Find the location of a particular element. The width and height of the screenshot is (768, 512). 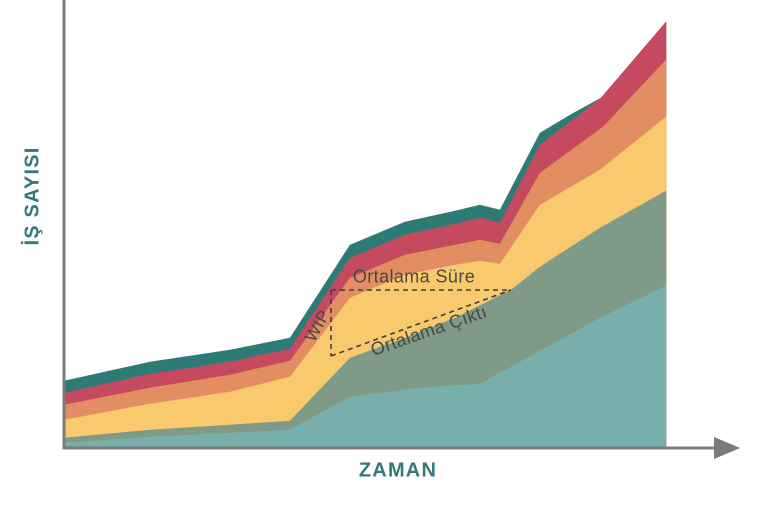

x-axis-label: ZAMAN is located at coordinates (398, 470).